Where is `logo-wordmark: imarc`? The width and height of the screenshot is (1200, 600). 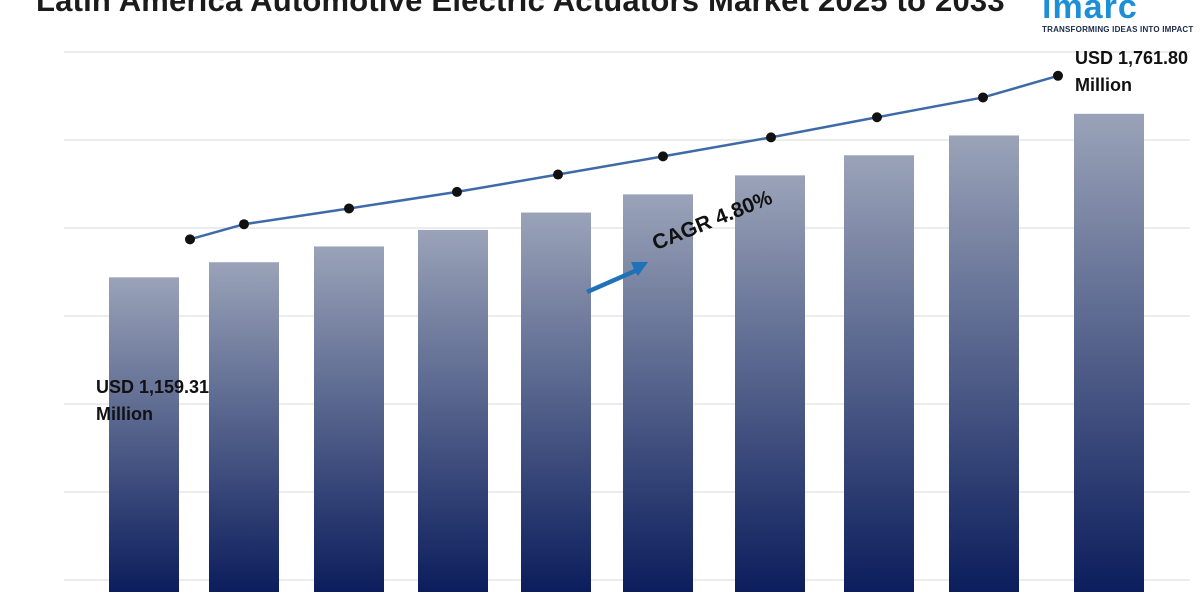 logo-wordmark: imarc is located at coordinates (1090, 13).